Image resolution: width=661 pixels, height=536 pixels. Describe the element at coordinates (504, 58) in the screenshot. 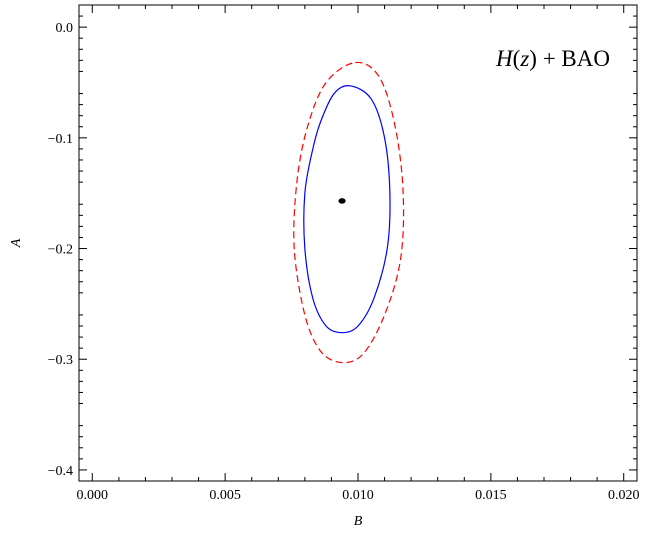

I see `annotation-h: H` at that location.